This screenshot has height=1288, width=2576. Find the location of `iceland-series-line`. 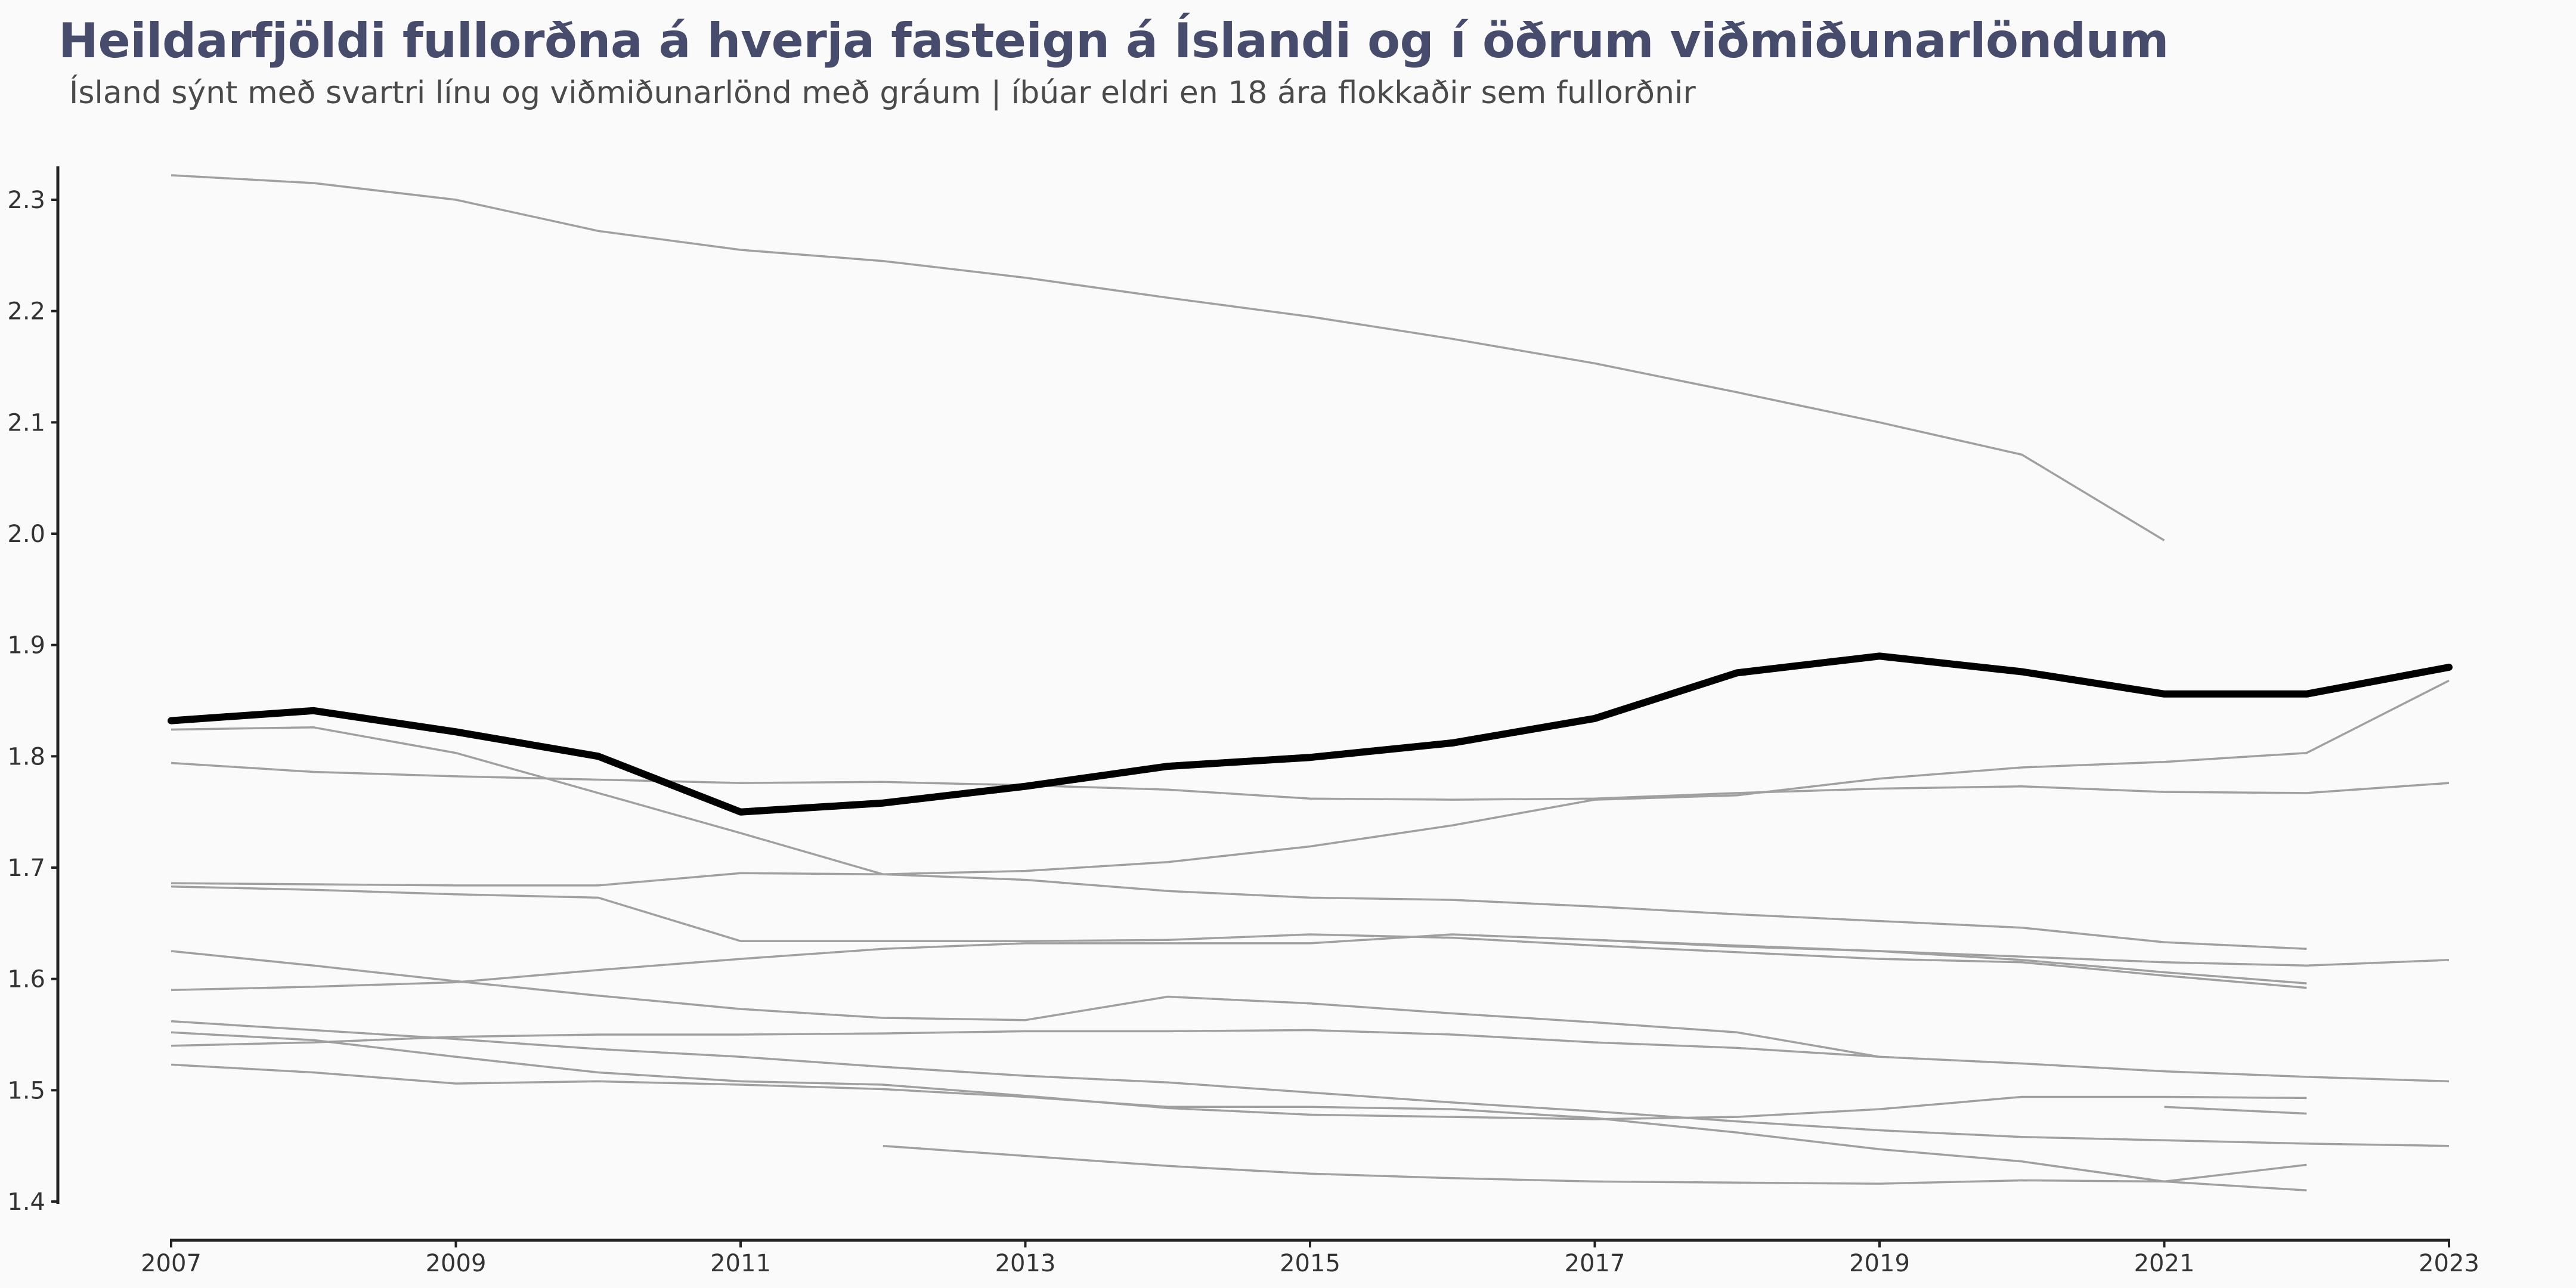

iceland-series-line is located at coordinates (1311, 734).